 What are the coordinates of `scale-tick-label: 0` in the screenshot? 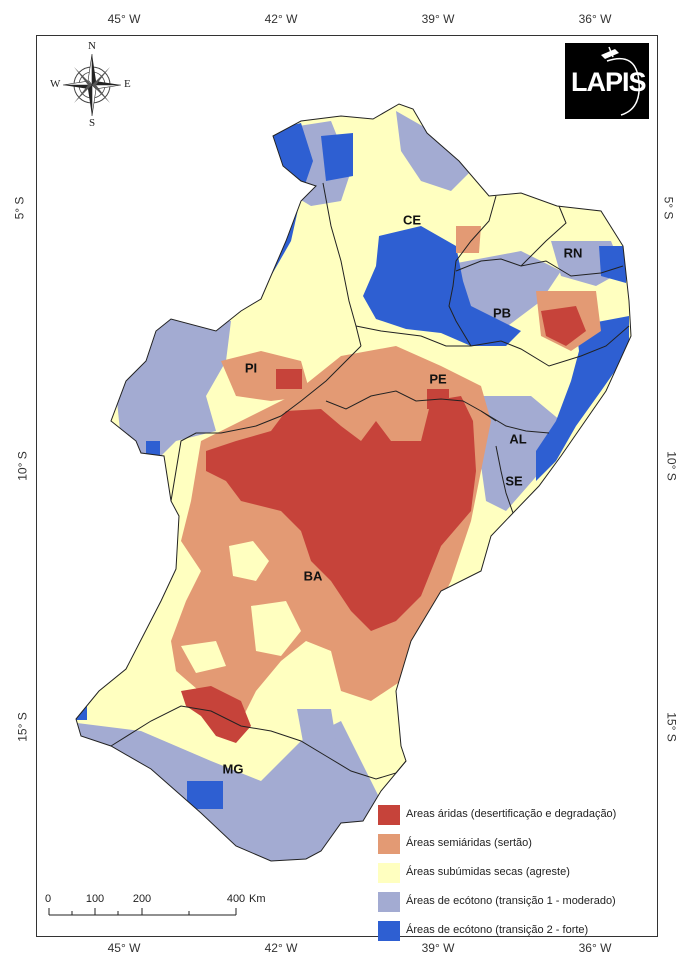 It's located at (48, 899).